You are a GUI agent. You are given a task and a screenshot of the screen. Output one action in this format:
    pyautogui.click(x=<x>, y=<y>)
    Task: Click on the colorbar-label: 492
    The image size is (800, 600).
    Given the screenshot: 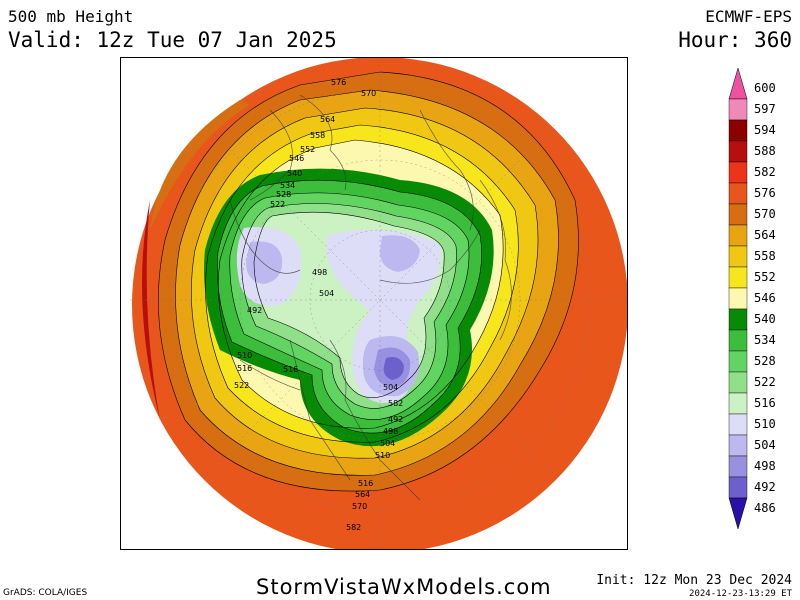 What is the action you would take?
    pyautogui.click(x=765, y=487)
    